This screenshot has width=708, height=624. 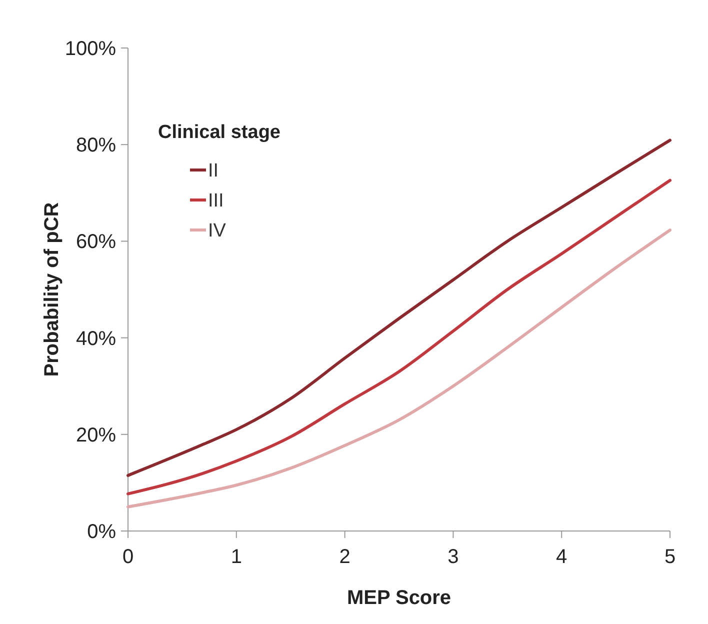 I want to click on y-tick-label: 60%, so click(x=96, y=242).